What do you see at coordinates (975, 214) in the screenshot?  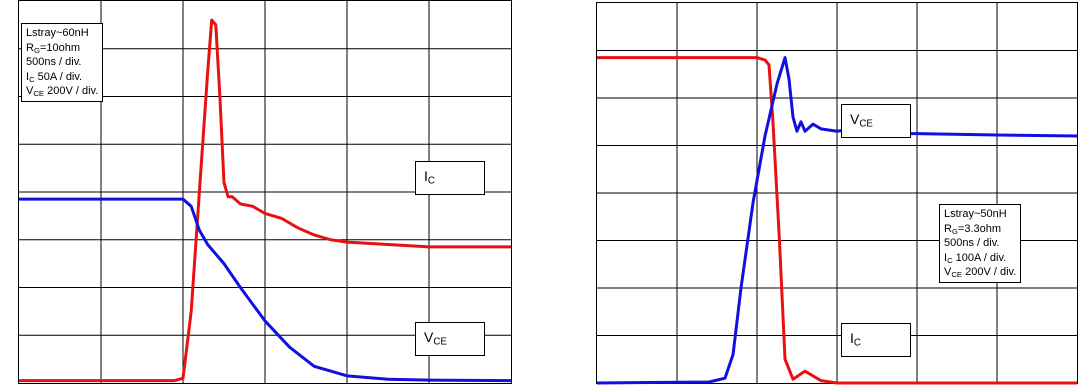 I see `lstray-text: Lstray~50nH` at bounding box center [975, 214].